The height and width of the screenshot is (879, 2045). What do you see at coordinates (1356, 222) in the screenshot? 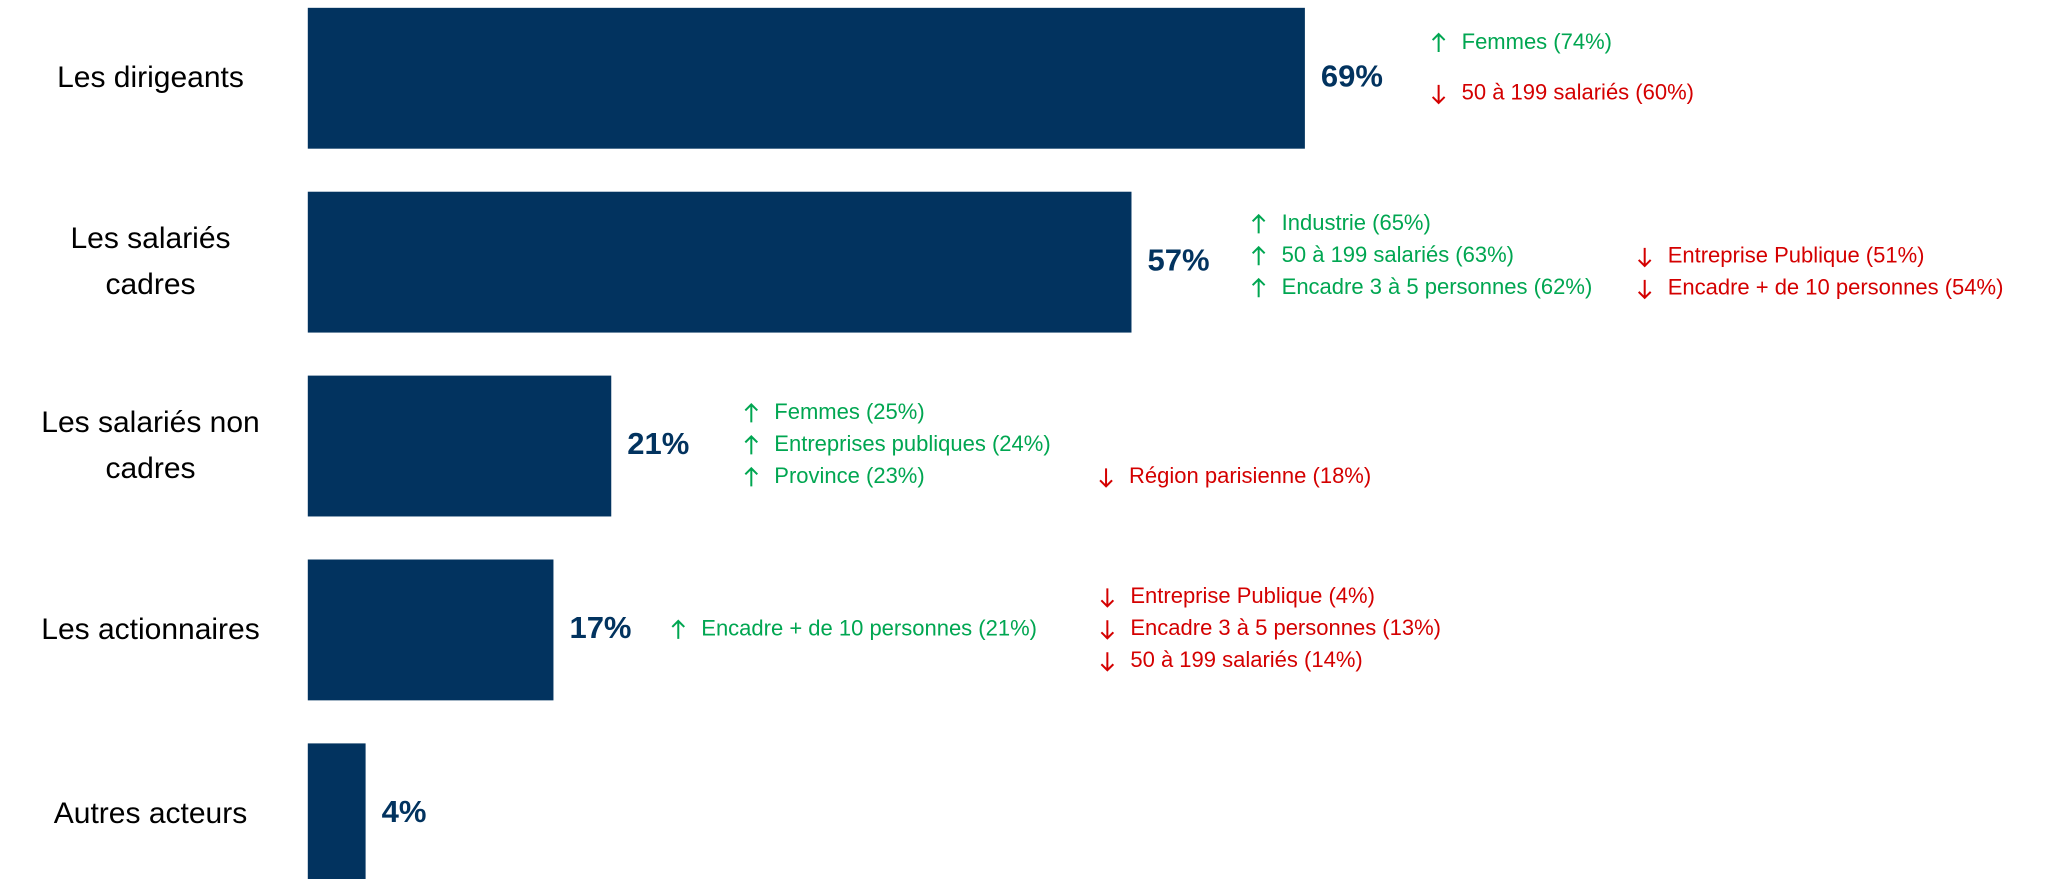
I see `up-annotation: Industrie (65%)` at bounding box center [1356, 222].